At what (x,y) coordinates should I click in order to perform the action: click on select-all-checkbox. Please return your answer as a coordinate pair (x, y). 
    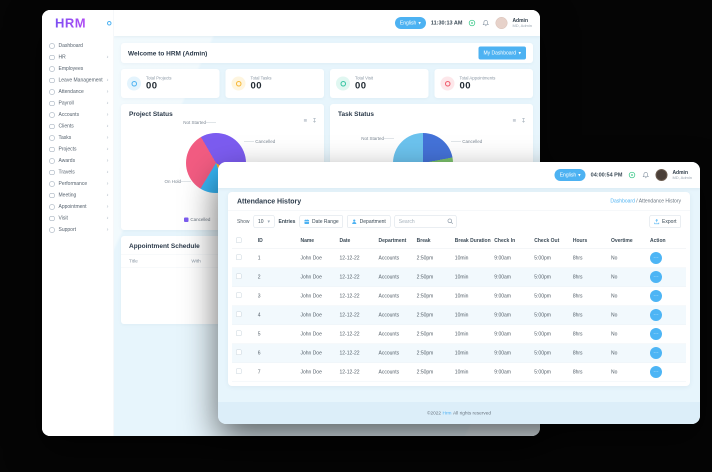
    Looking at the image, I should click on (239, 240).